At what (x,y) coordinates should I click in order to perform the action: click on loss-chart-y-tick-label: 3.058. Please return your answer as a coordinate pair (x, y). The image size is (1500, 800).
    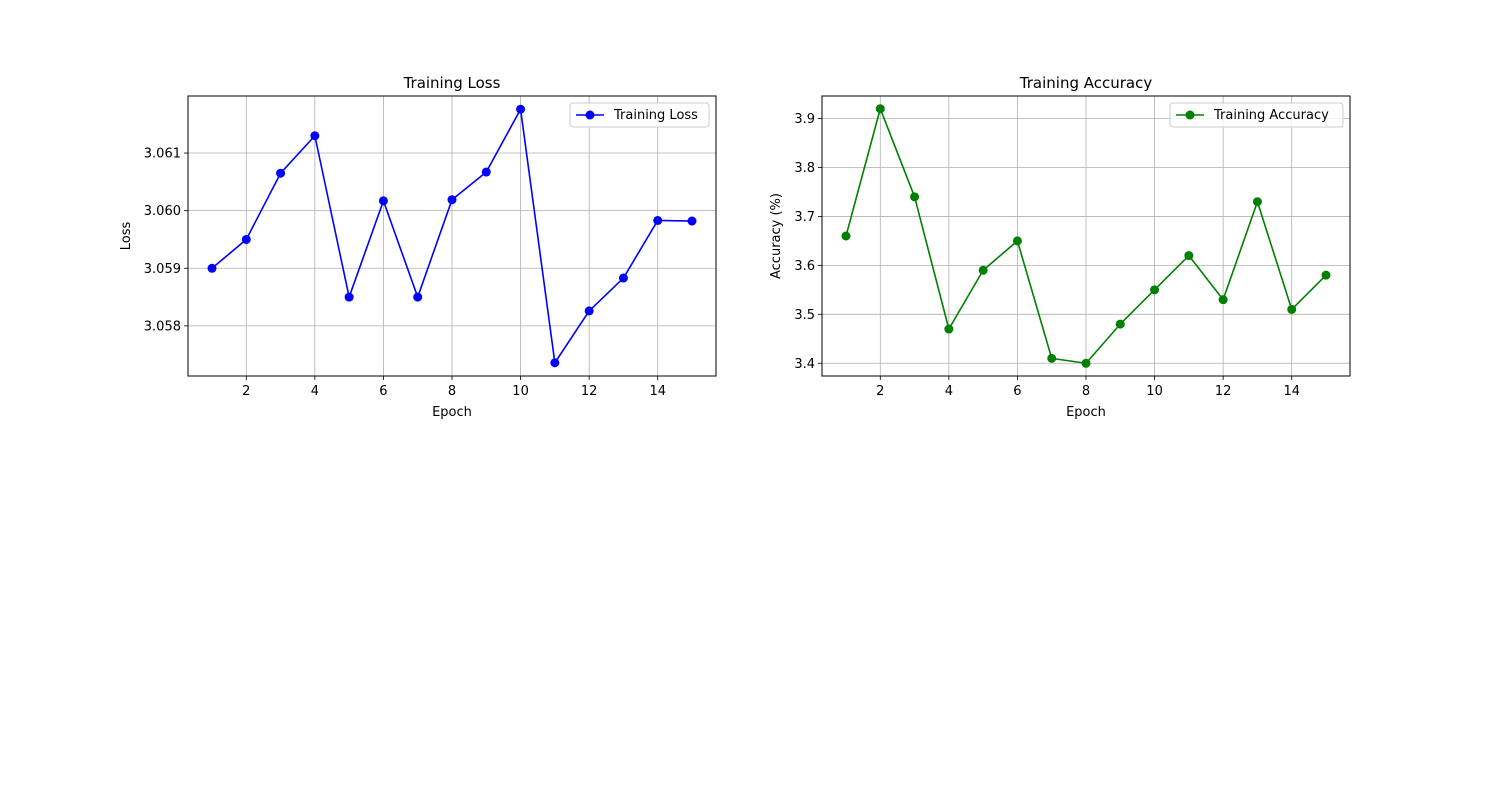
    Looking at the image, I should click on (162, 326).